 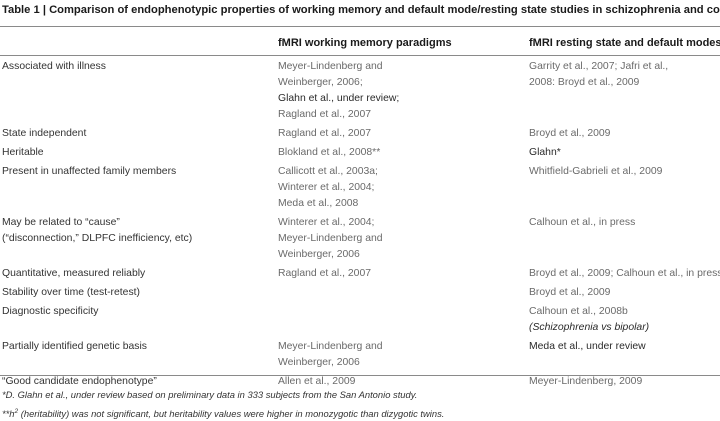 What do you see at coordinates (320, 82) in the screenshot?
I see `cell-line: Weinberger, 2006;` at bounding box center [320, 82].